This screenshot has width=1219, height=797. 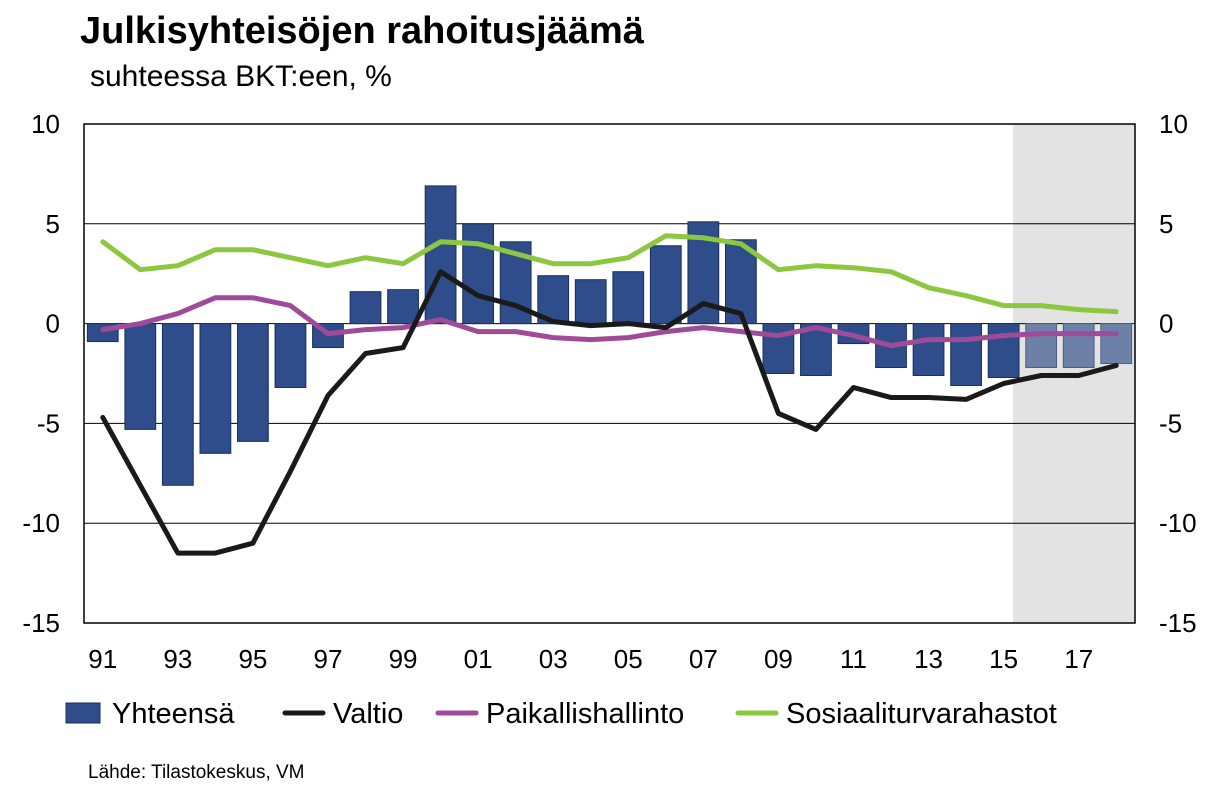 What do you see at coordinates (41, 623) in the screenshot?
I see `y-tick-label-left: -15` at bounding box center [41, 623].